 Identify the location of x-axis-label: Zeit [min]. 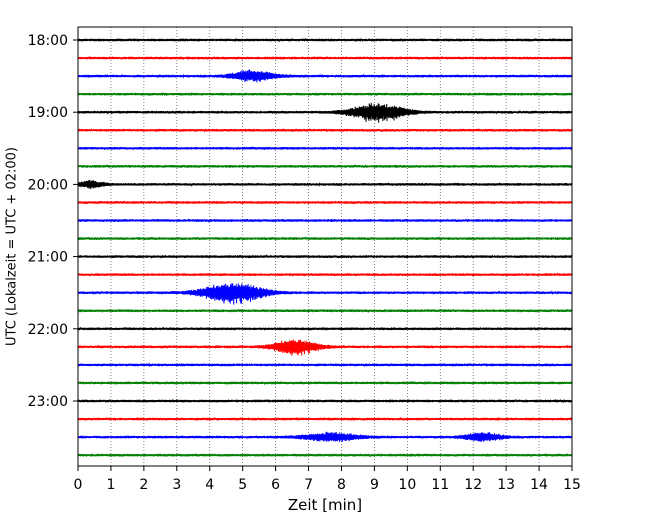
(325, 505).